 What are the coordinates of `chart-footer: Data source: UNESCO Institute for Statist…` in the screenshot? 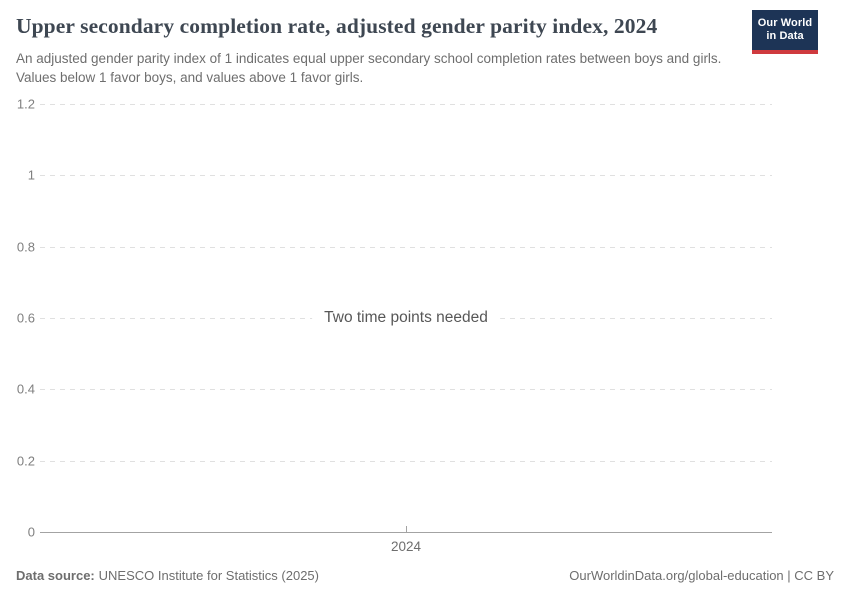 It's located at (425, 575).